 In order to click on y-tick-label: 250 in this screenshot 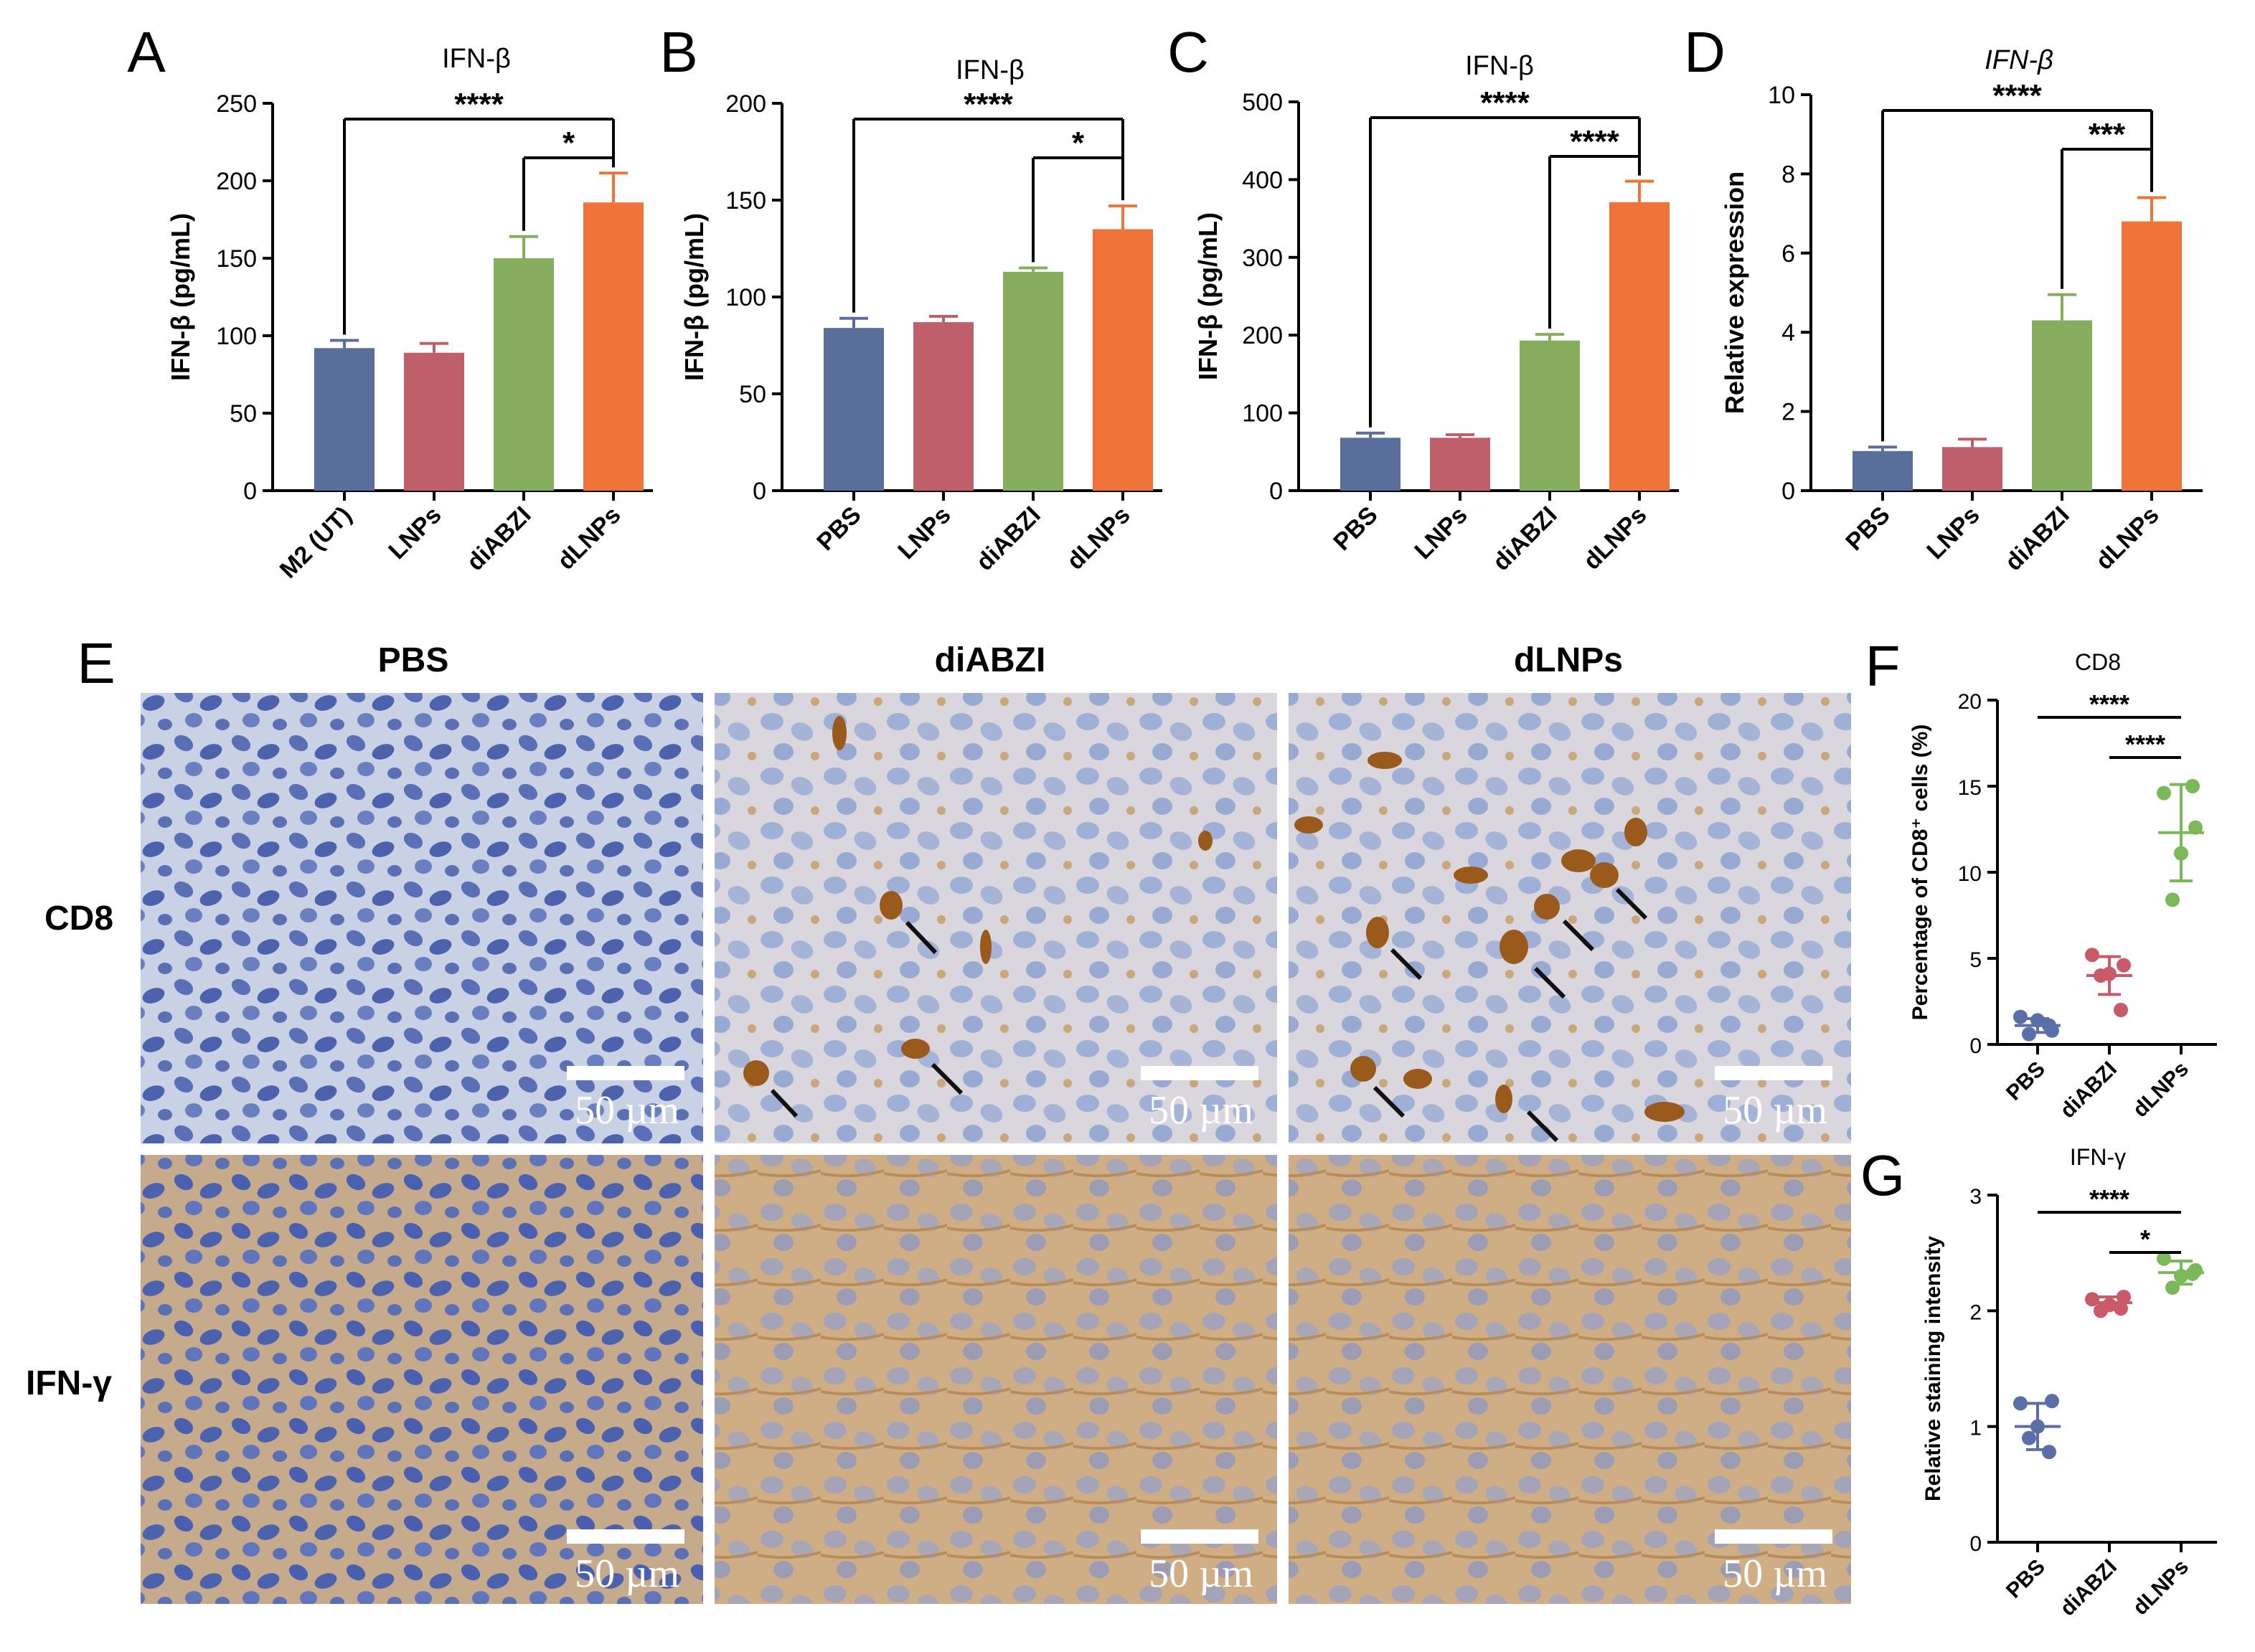, I will do `click(236, 104)`.